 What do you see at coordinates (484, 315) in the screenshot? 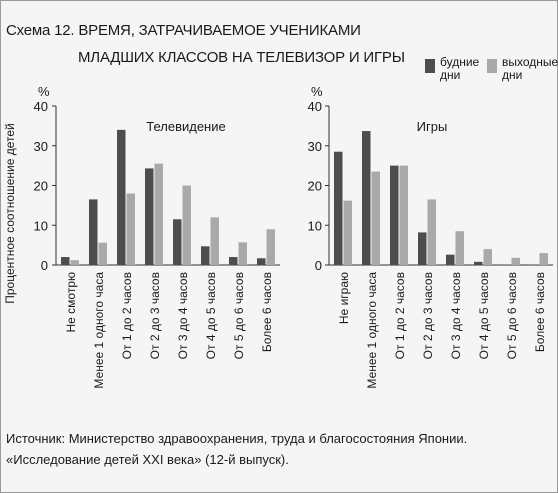
I see `panel2-category-label: От 4 до 5 часов` at bounding box center [484, 315].